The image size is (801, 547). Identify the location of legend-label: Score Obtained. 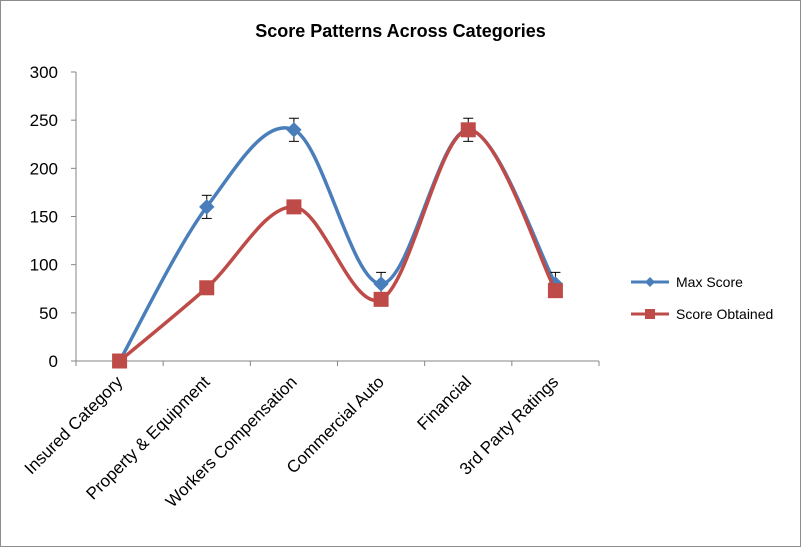
(724, 314).